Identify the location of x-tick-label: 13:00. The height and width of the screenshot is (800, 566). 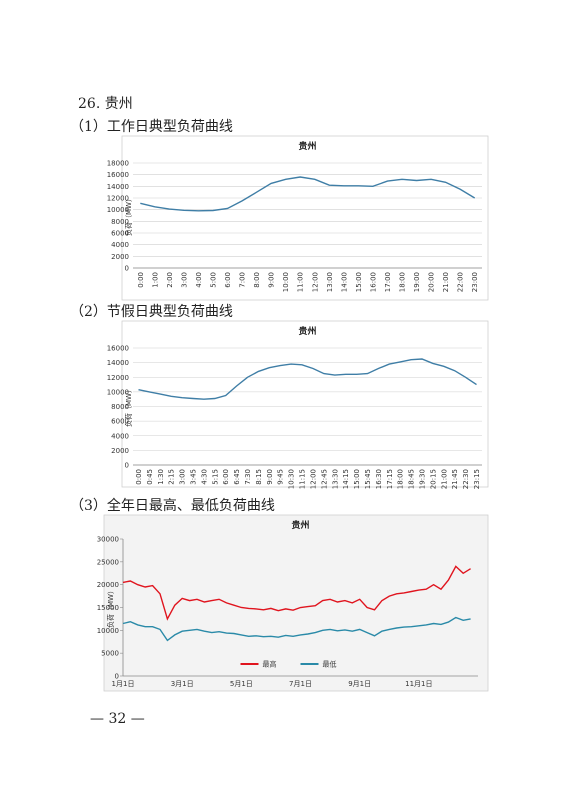
(330, 282).